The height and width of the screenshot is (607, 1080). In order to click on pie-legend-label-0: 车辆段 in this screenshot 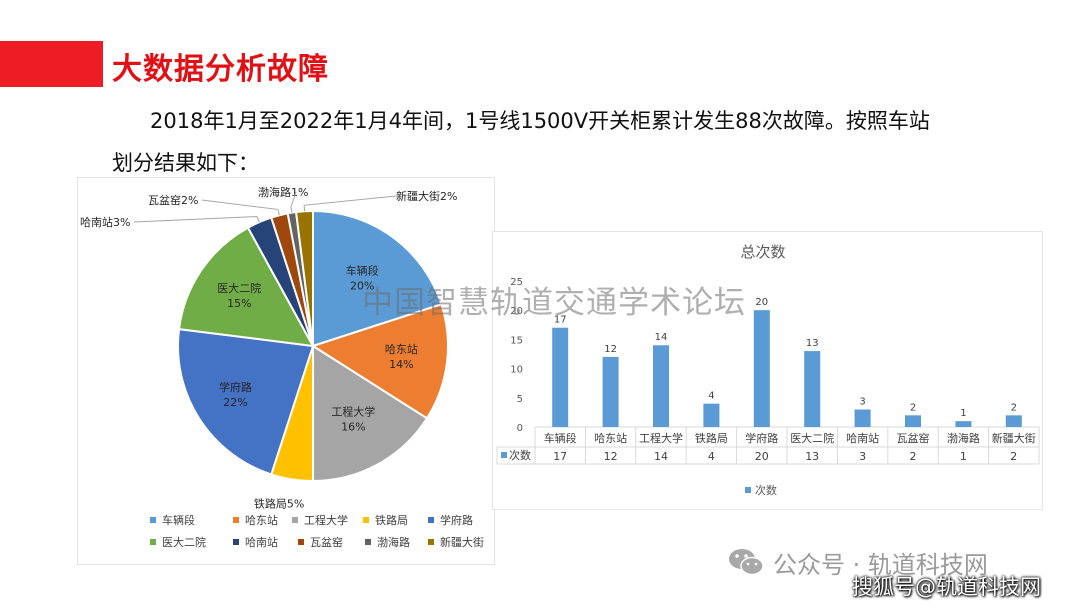, I will do `click(178, 520)`.